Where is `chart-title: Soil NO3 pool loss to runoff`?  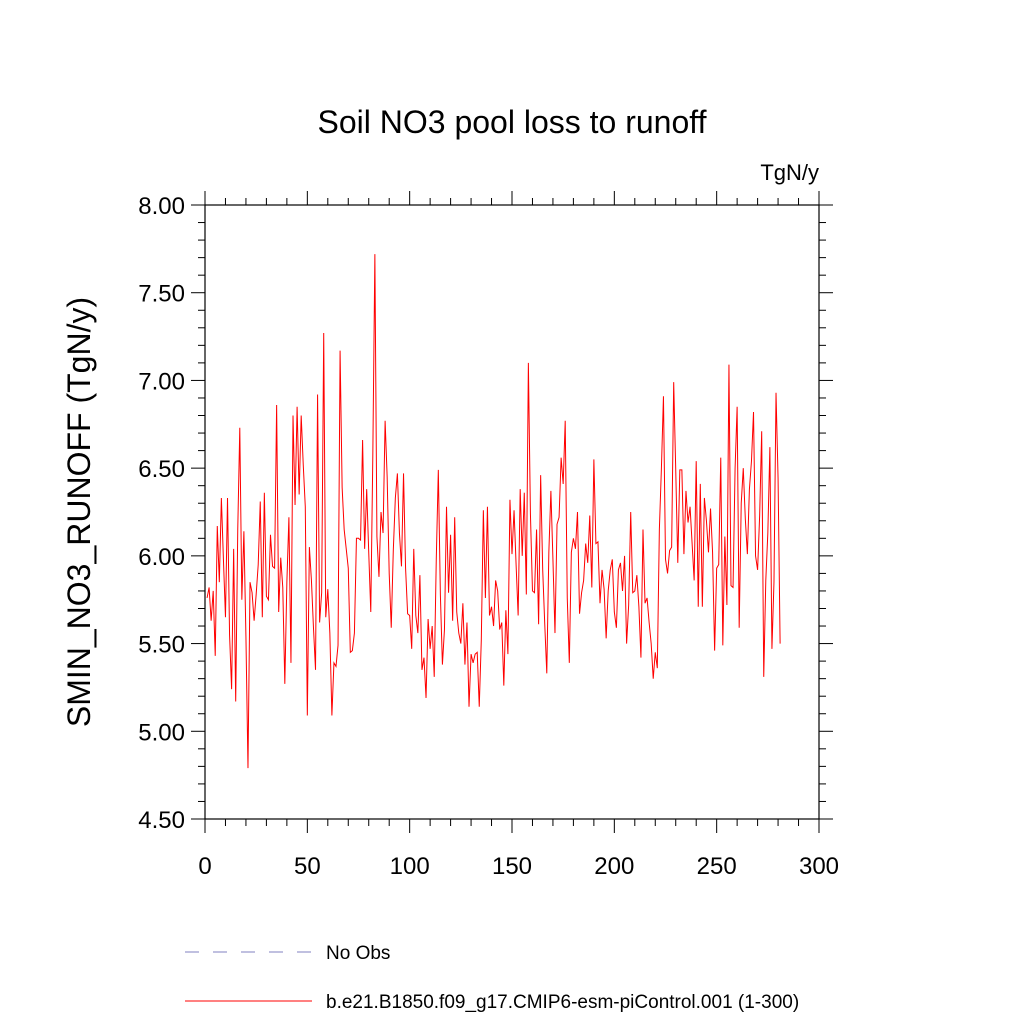
chart-title: Soil NO3 pool loss to runoff is located at coordinates (512, 122).